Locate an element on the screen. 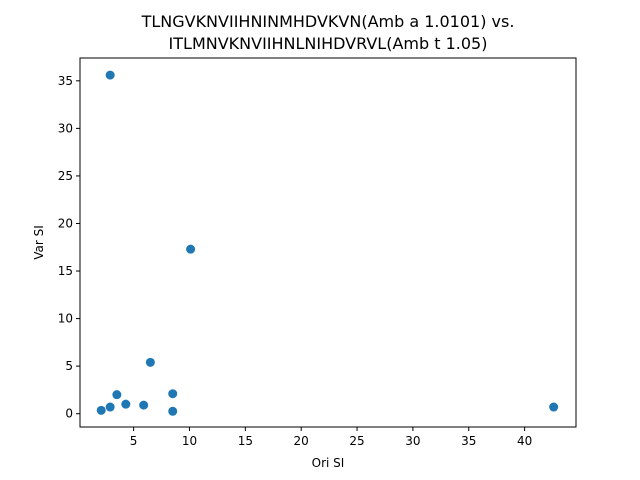  y-tick-label: 5 is located at coordinates (69, 366).